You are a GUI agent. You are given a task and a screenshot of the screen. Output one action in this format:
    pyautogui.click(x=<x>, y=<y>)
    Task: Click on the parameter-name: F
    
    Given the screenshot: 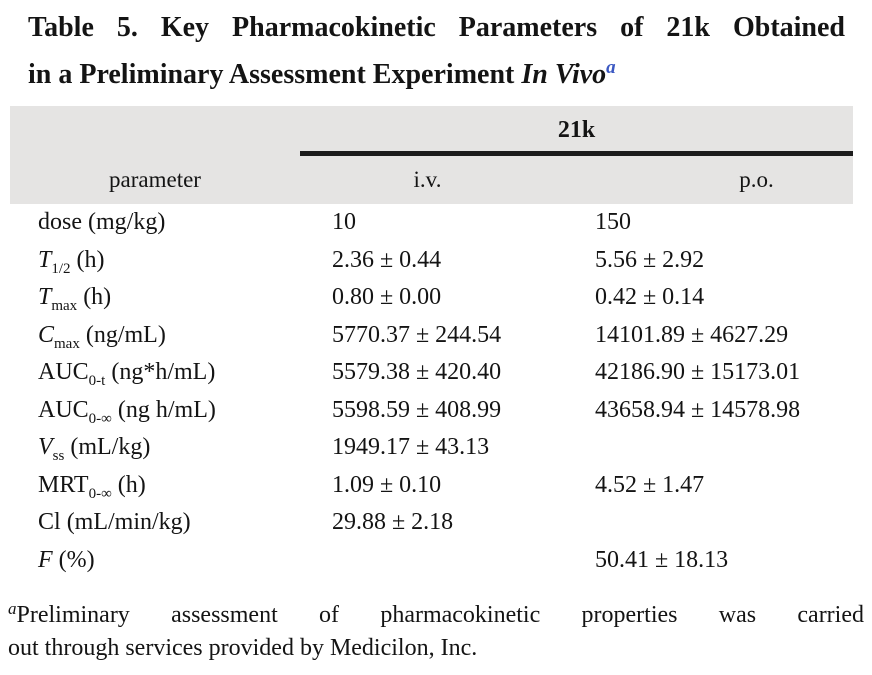 What is the action you would take?
    pyautogui.click(x=45, y=559)
    